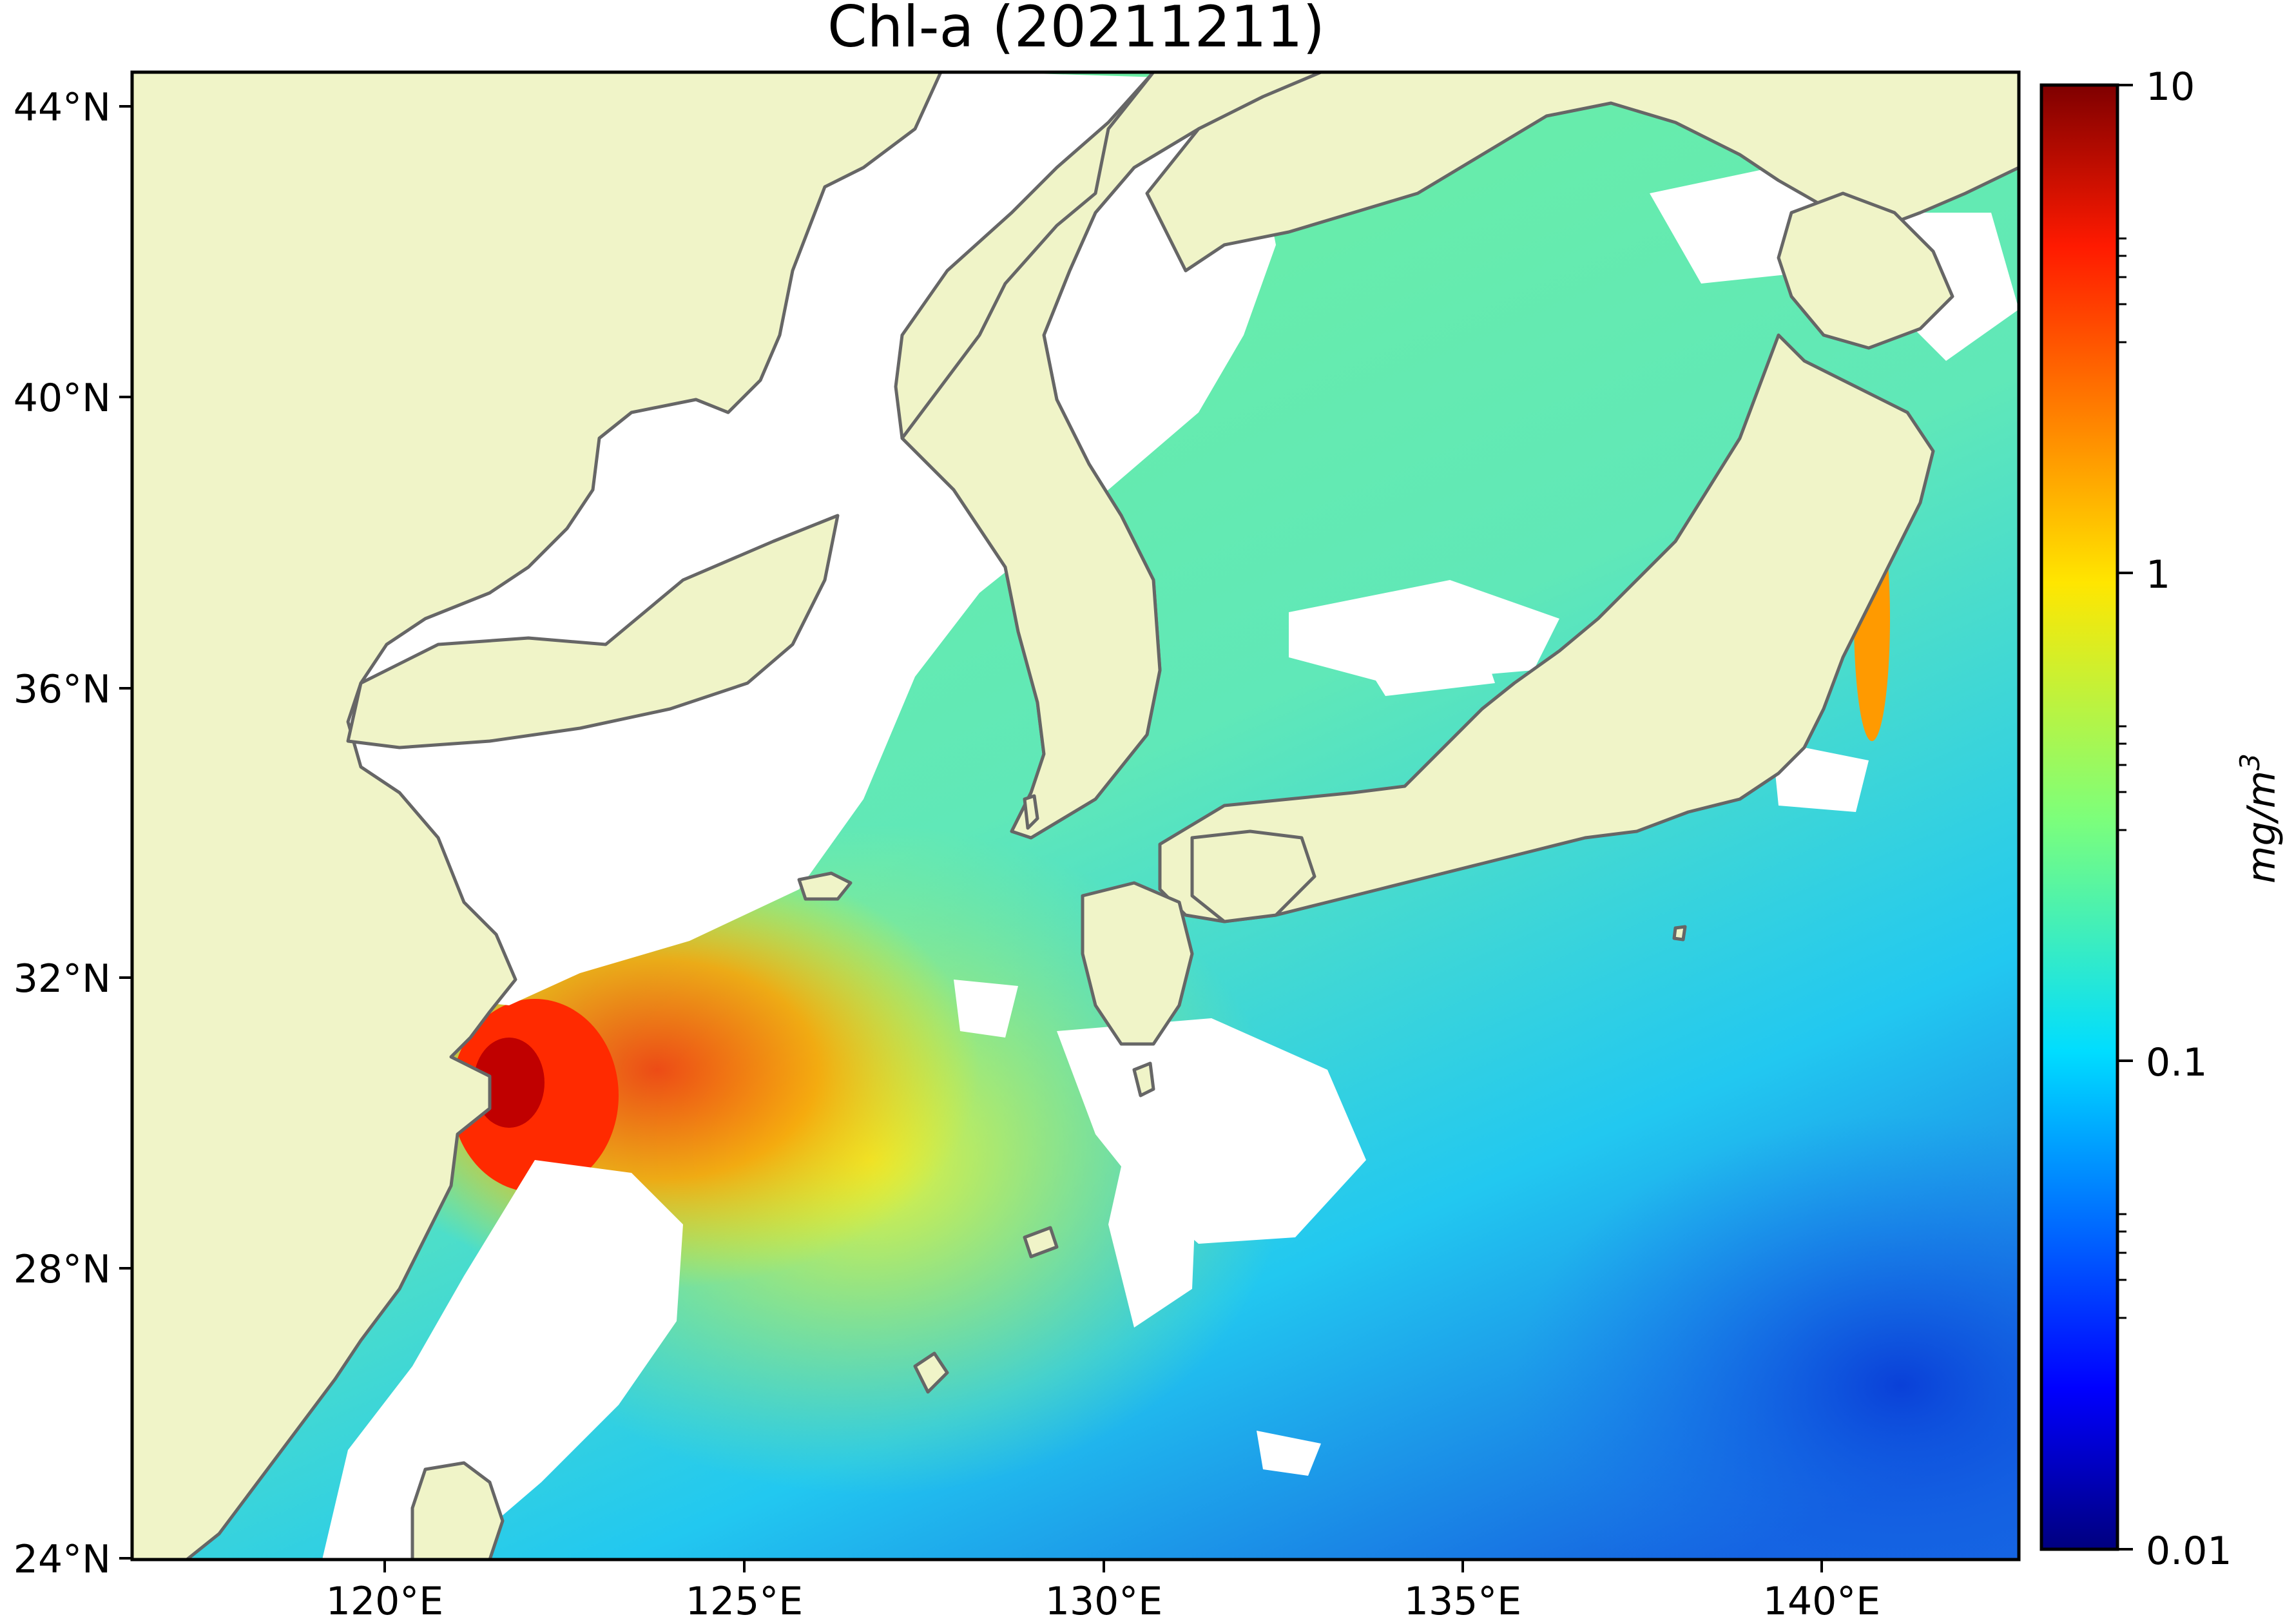 The image size is (2285, 1624). I want to click on lon-tick-label: 130°E, so click(1103, 1601).